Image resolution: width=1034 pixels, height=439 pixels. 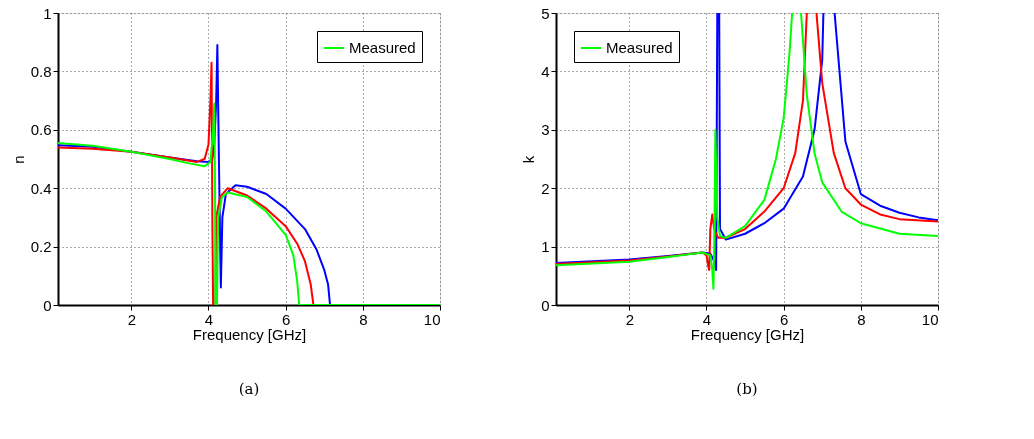 I want to click on y-axis-title: n, so click(x=18, y=159).